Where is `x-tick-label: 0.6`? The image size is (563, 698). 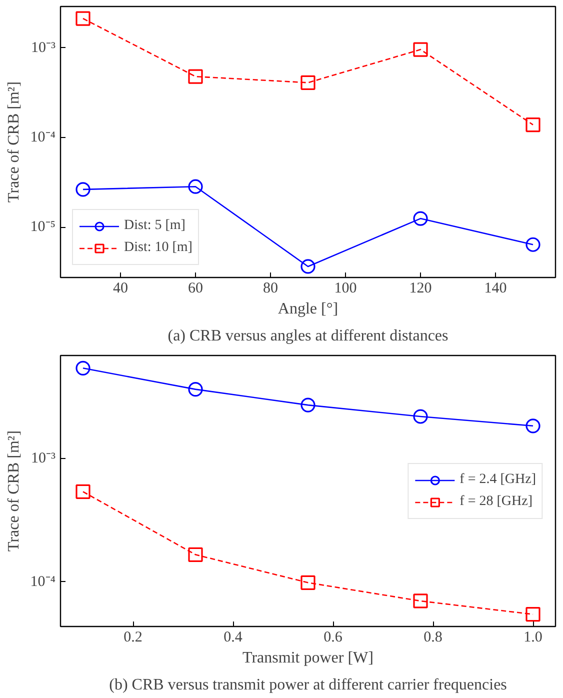 x-tick-label: 0.6 is located at coordinates (333, 638).